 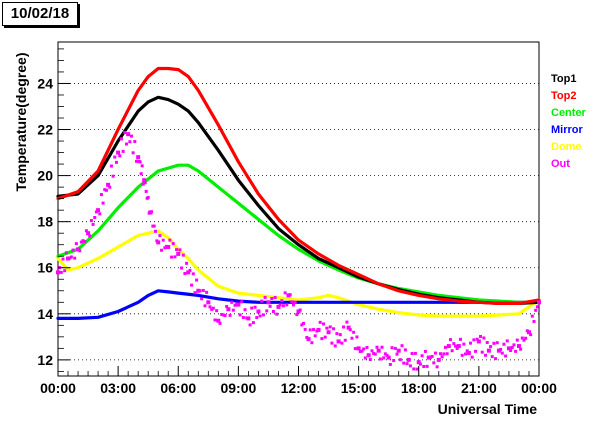 What do you see at coordinates (566, 147) in the screenshot?
I see `legend-entry-dome: Dome` at bounding box center [566, 147].